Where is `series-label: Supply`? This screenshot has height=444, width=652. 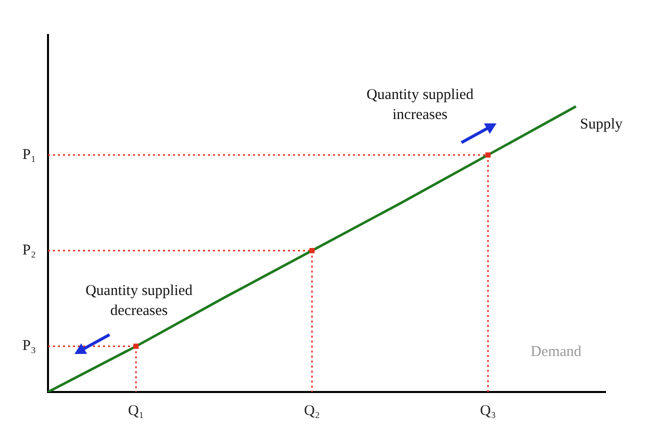 series-label: Supply is located at coordinates (602, 124).